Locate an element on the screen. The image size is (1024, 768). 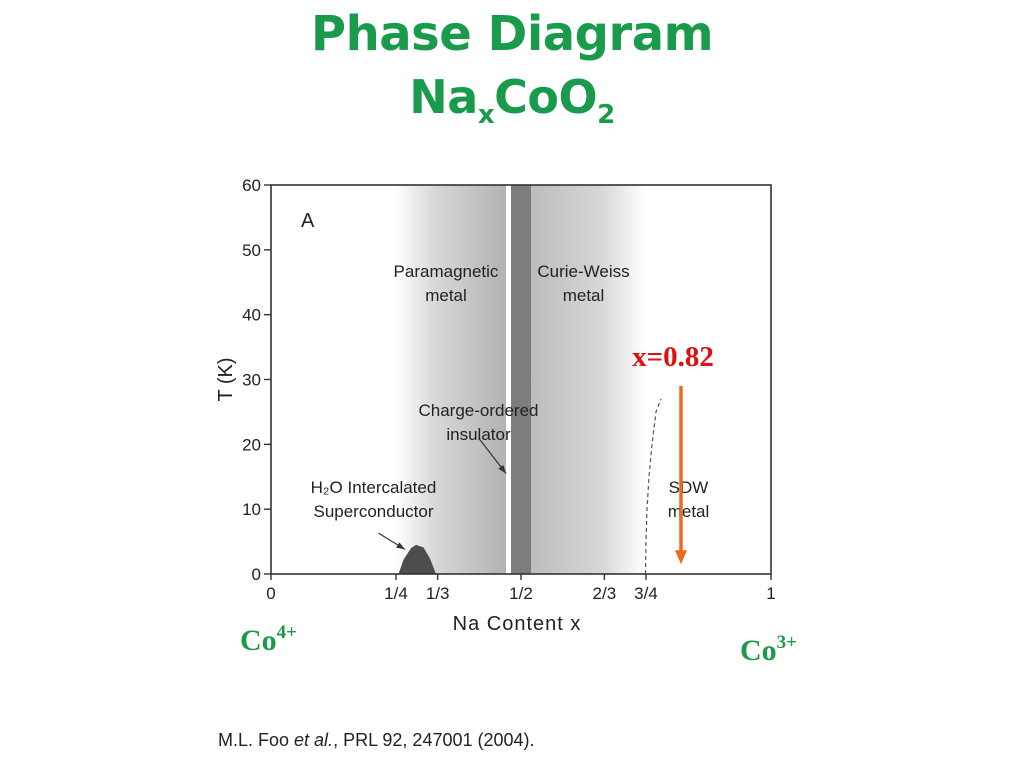
y-tick-label: 50 is located at coordinates (251, 250).